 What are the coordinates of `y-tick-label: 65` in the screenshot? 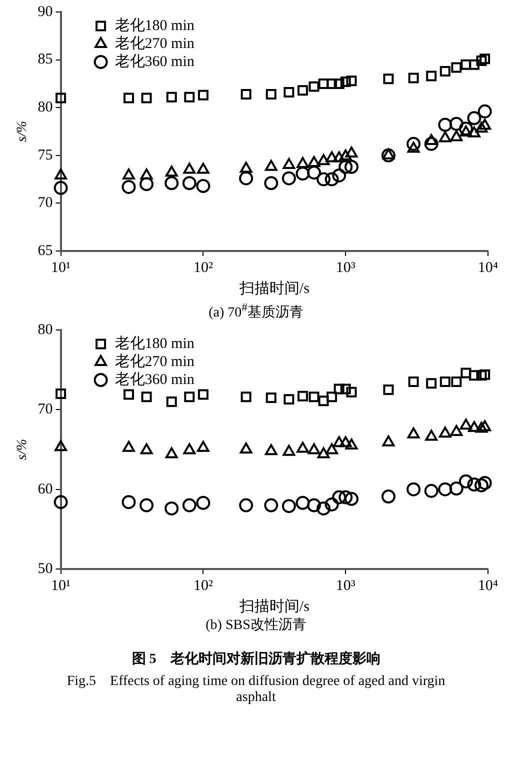 It's located at (45, 250).